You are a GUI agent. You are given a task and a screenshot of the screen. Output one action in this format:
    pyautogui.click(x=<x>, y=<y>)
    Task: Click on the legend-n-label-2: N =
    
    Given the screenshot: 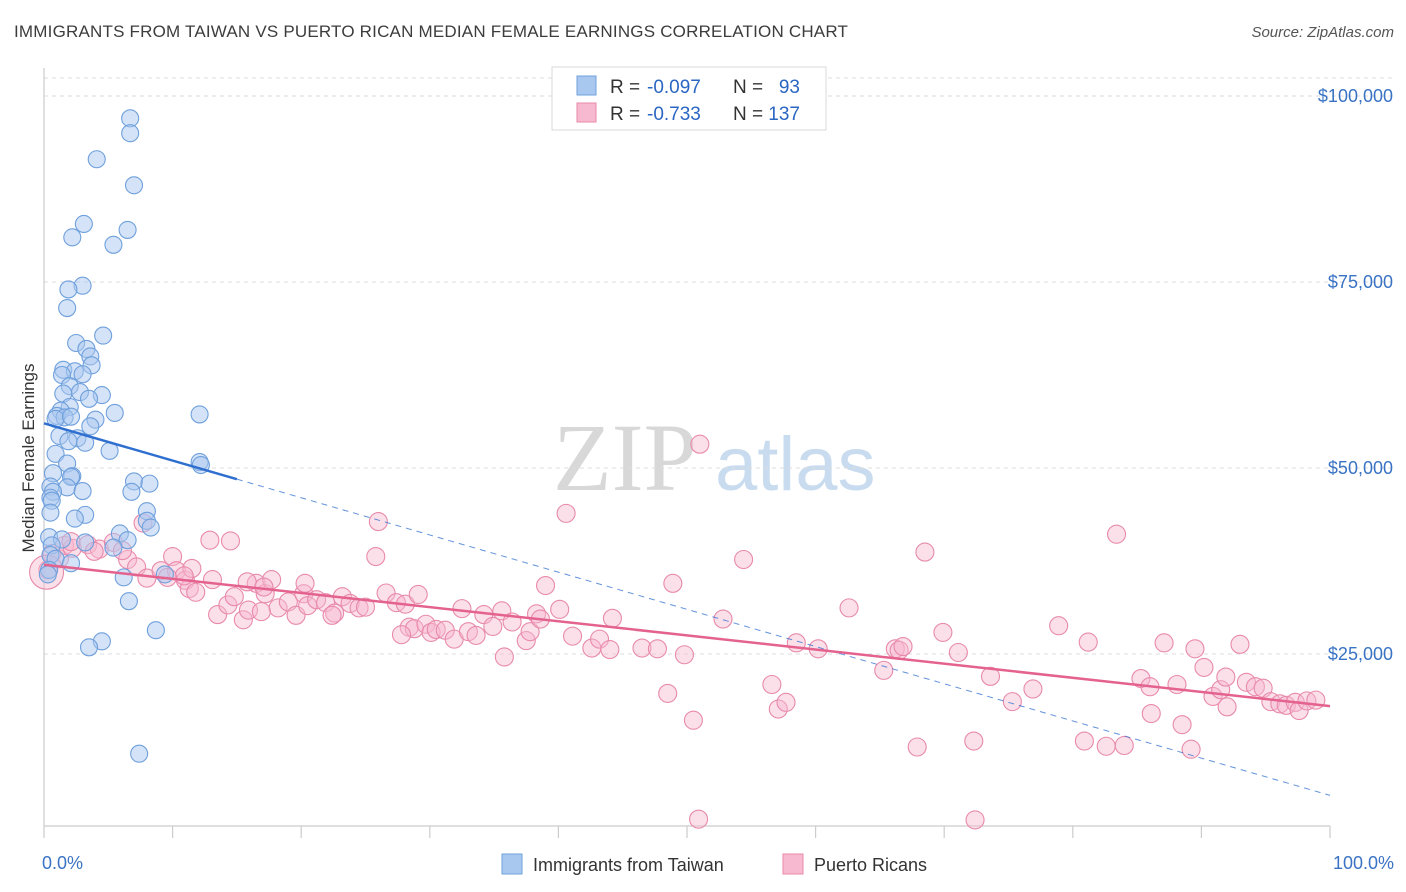 What is the action you would take?
    pyautogui.click(x=748, y=114)
    